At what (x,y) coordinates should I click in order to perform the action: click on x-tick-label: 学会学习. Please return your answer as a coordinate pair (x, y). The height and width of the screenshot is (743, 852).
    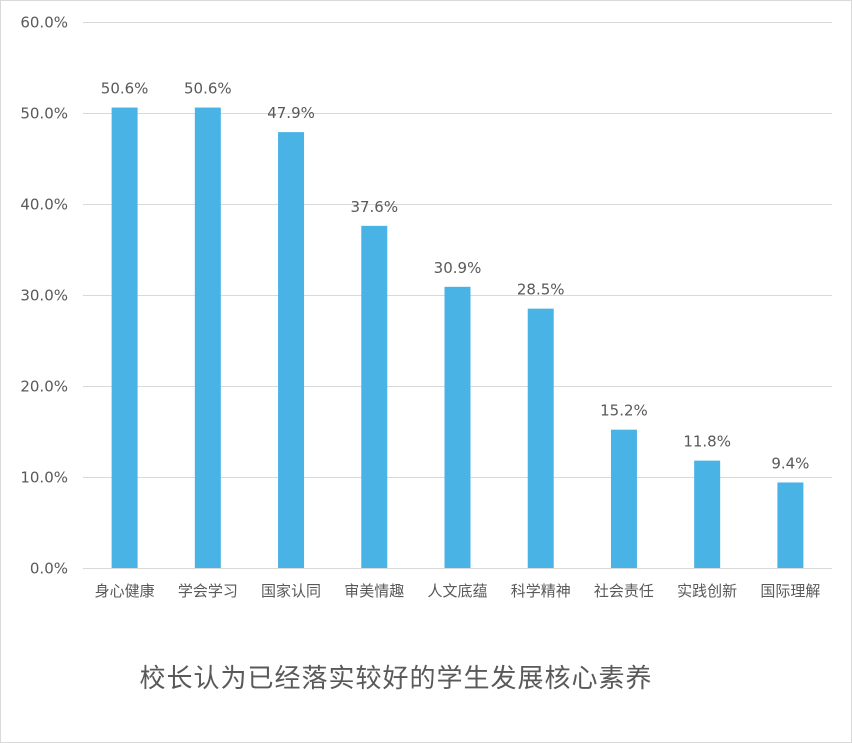
    Looking at the image, I should click on (208, 591).